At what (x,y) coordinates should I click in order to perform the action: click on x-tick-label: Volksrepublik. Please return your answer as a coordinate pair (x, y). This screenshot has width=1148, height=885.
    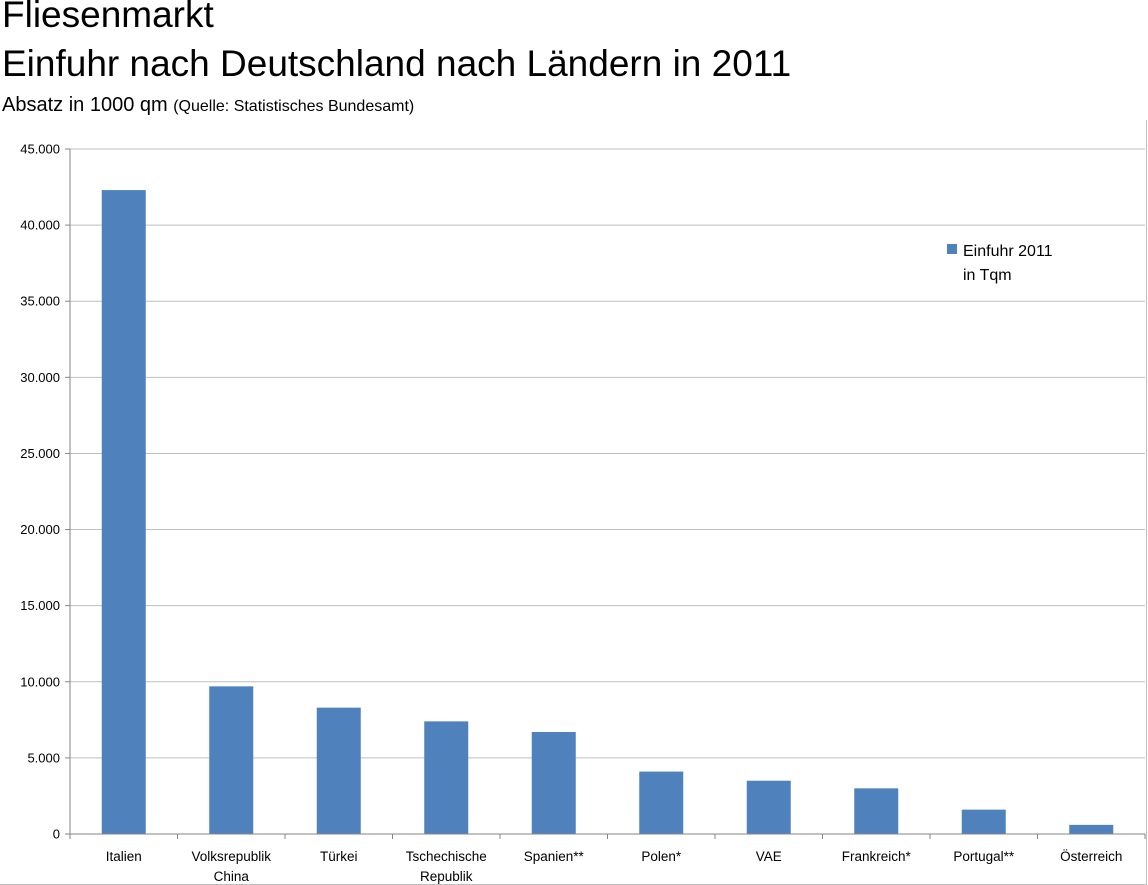
    Looking at the image, I should click on (231, 856).